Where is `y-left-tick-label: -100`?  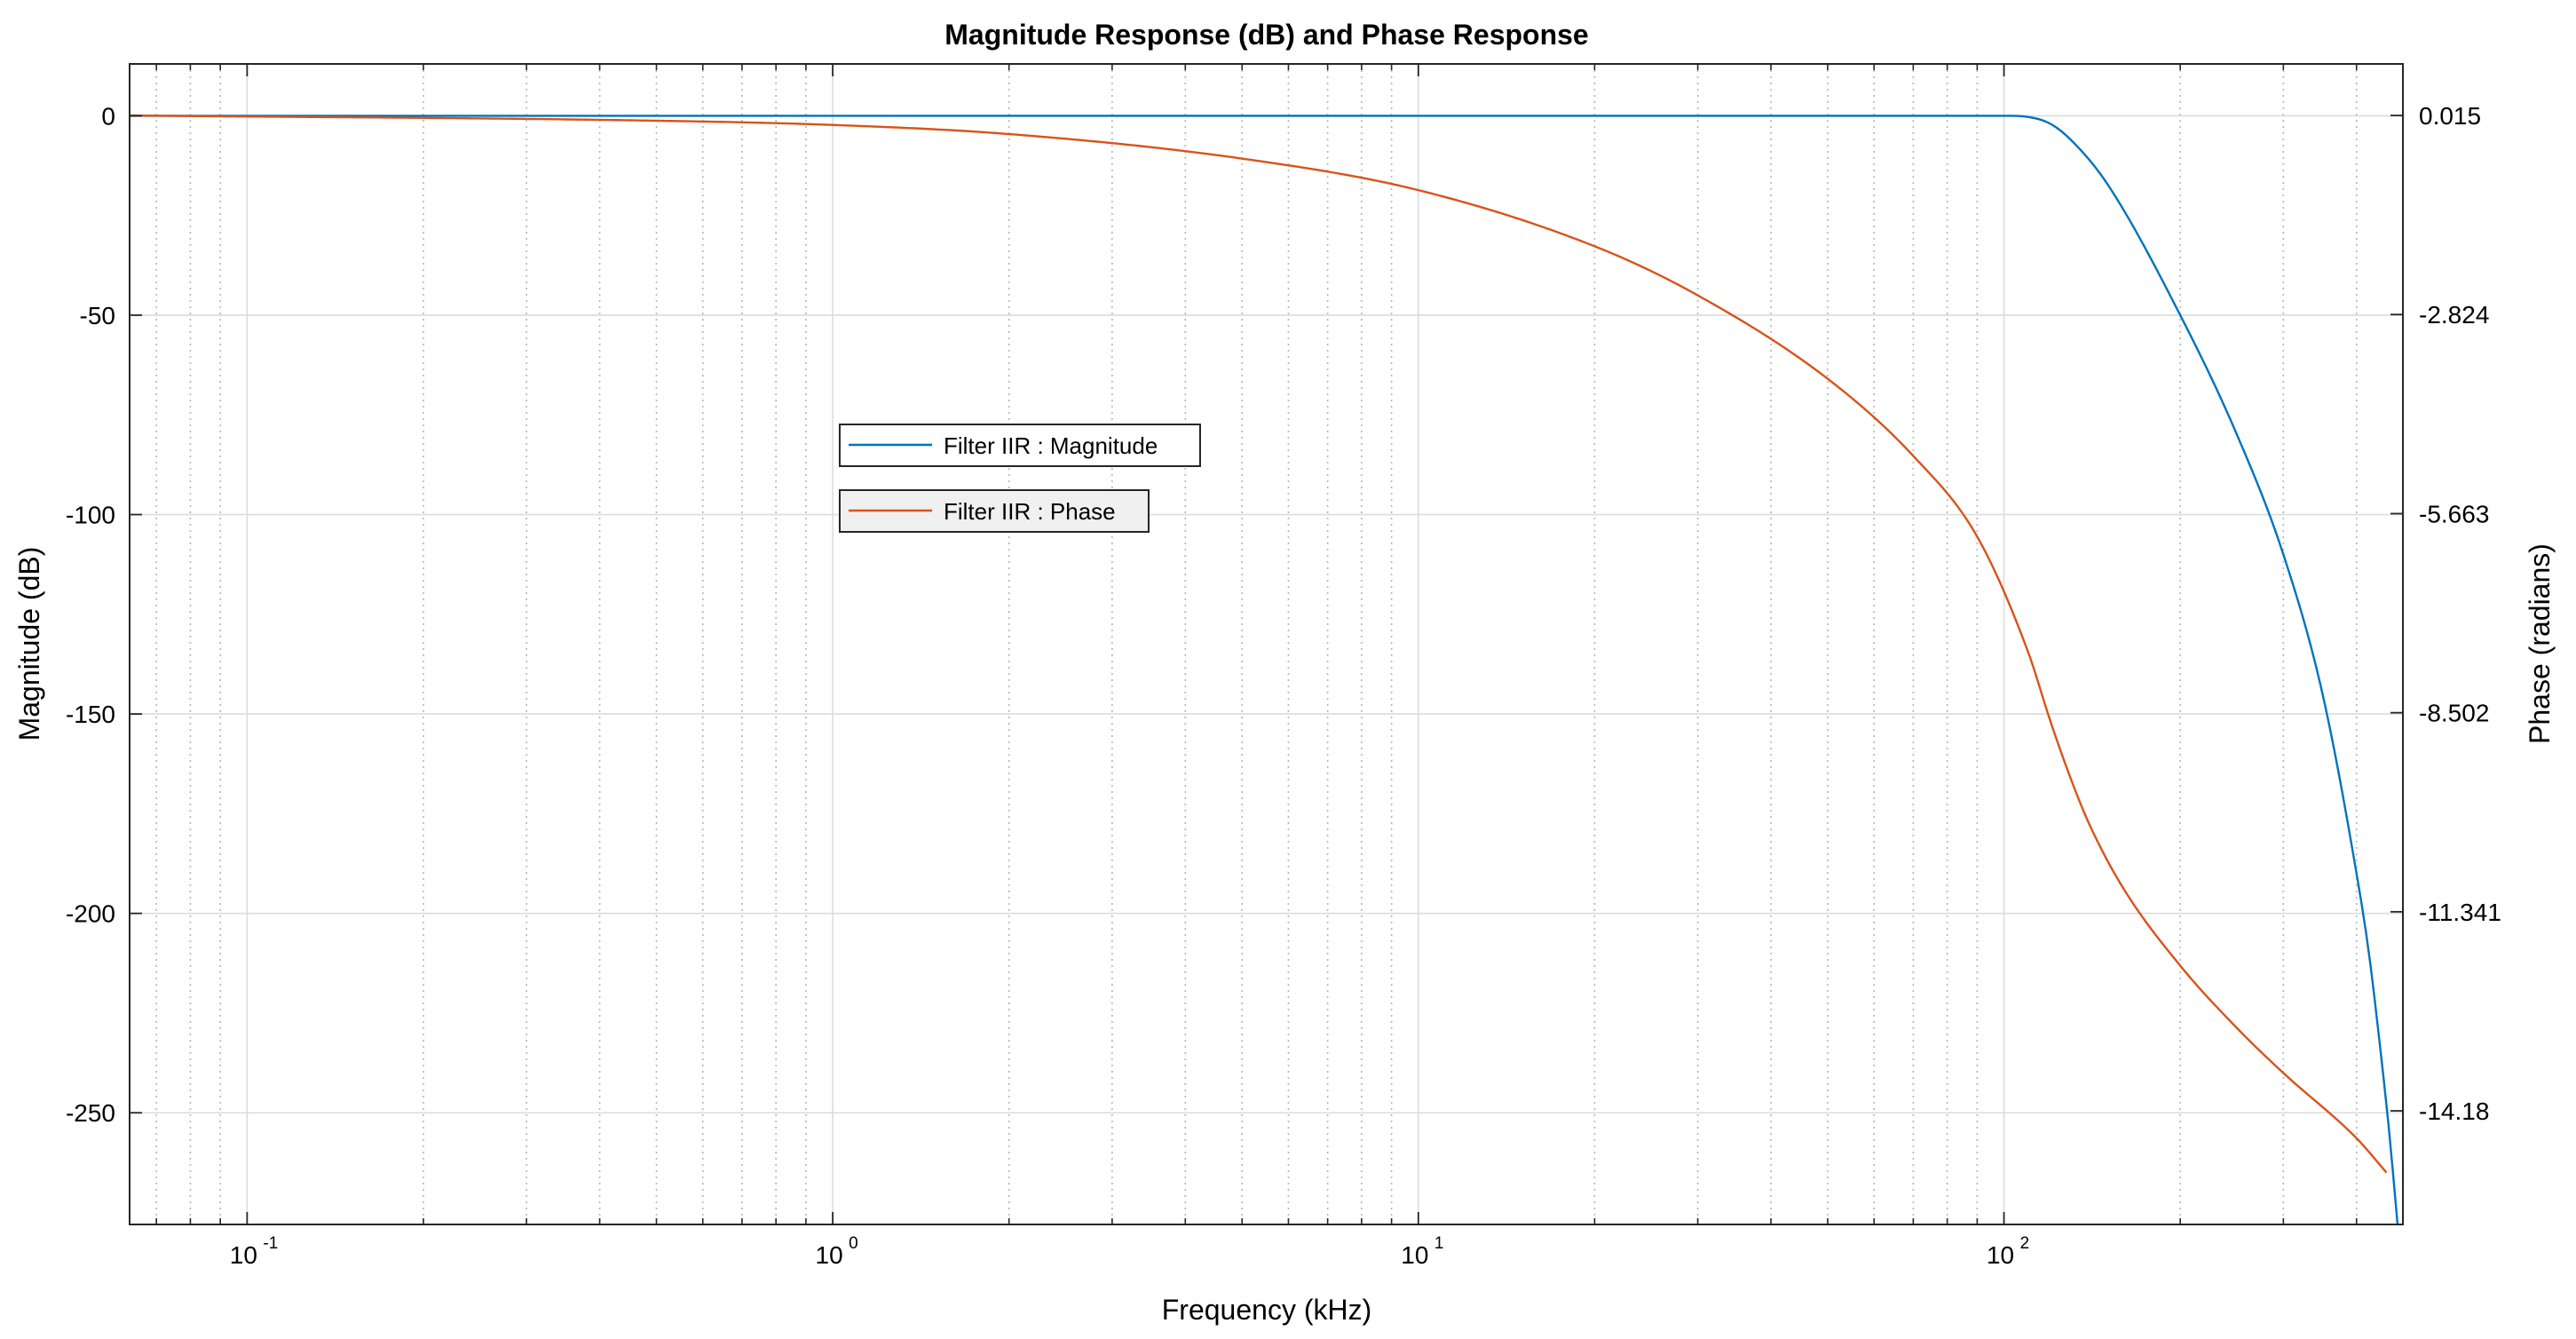 y-left-tick-label: -100 is located at coordinates (90, 515).